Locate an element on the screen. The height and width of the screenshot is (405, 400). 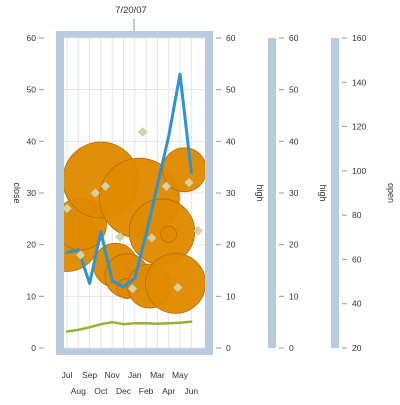
high_outer-axis-title: high is located at coordinates (323, 192).